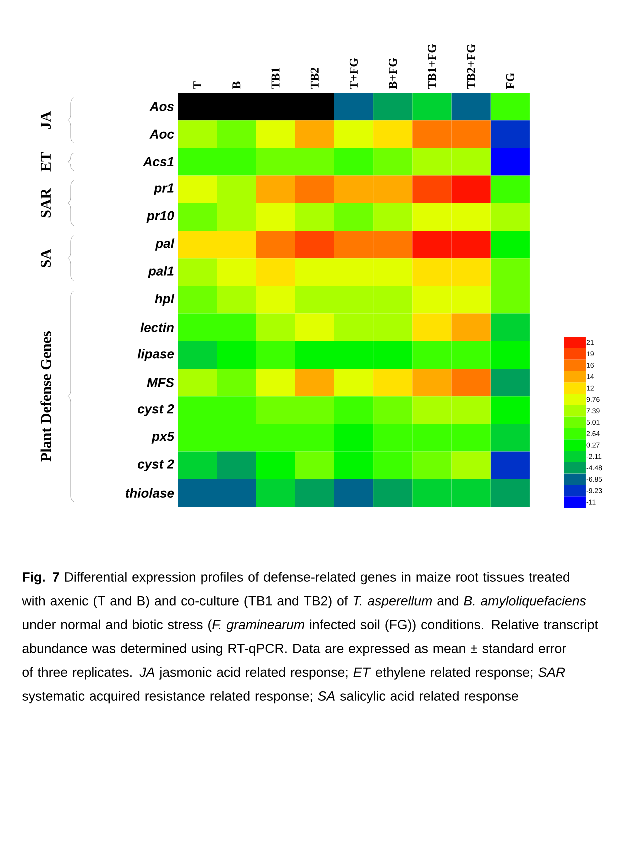 The height and width of the screenshot is (841, 629). Describe the element at coordinates (46, 121) in the screenshot. I see `text: JA` at that location.